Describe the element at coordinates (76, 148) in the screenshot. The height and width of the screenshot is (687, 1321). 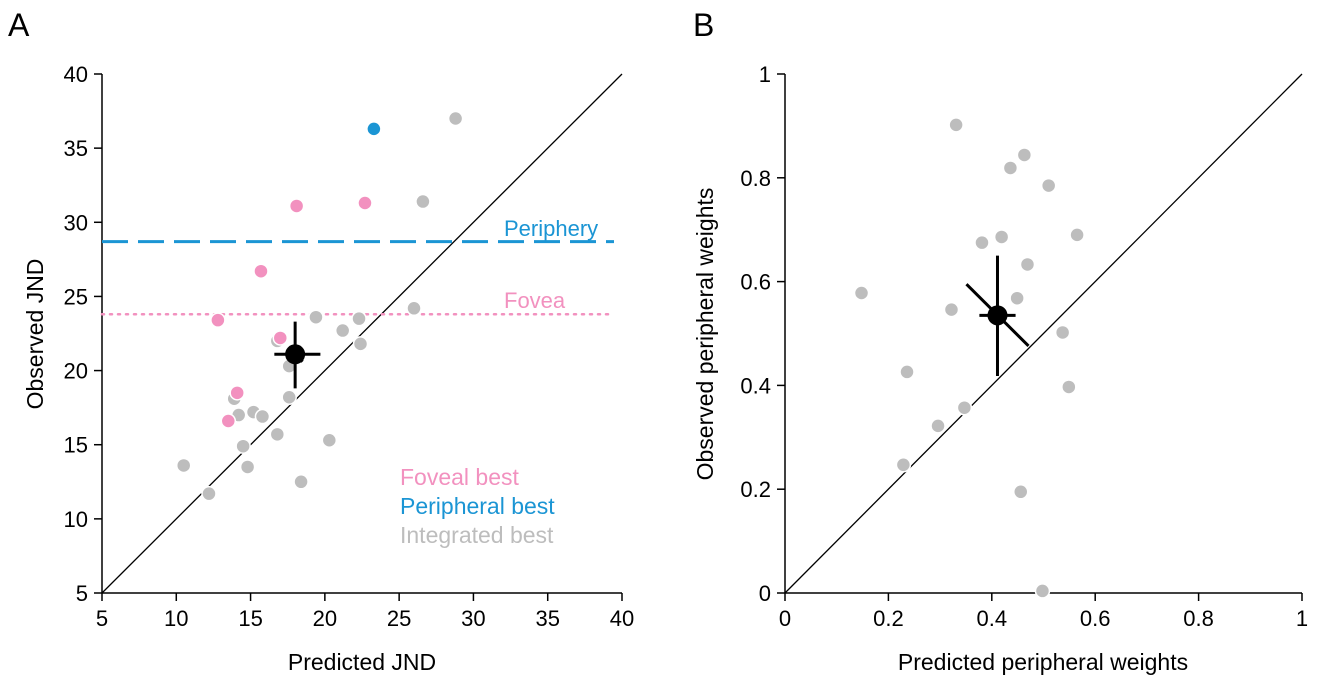
I see `panel-a-y-tick-label: 35` at that location.